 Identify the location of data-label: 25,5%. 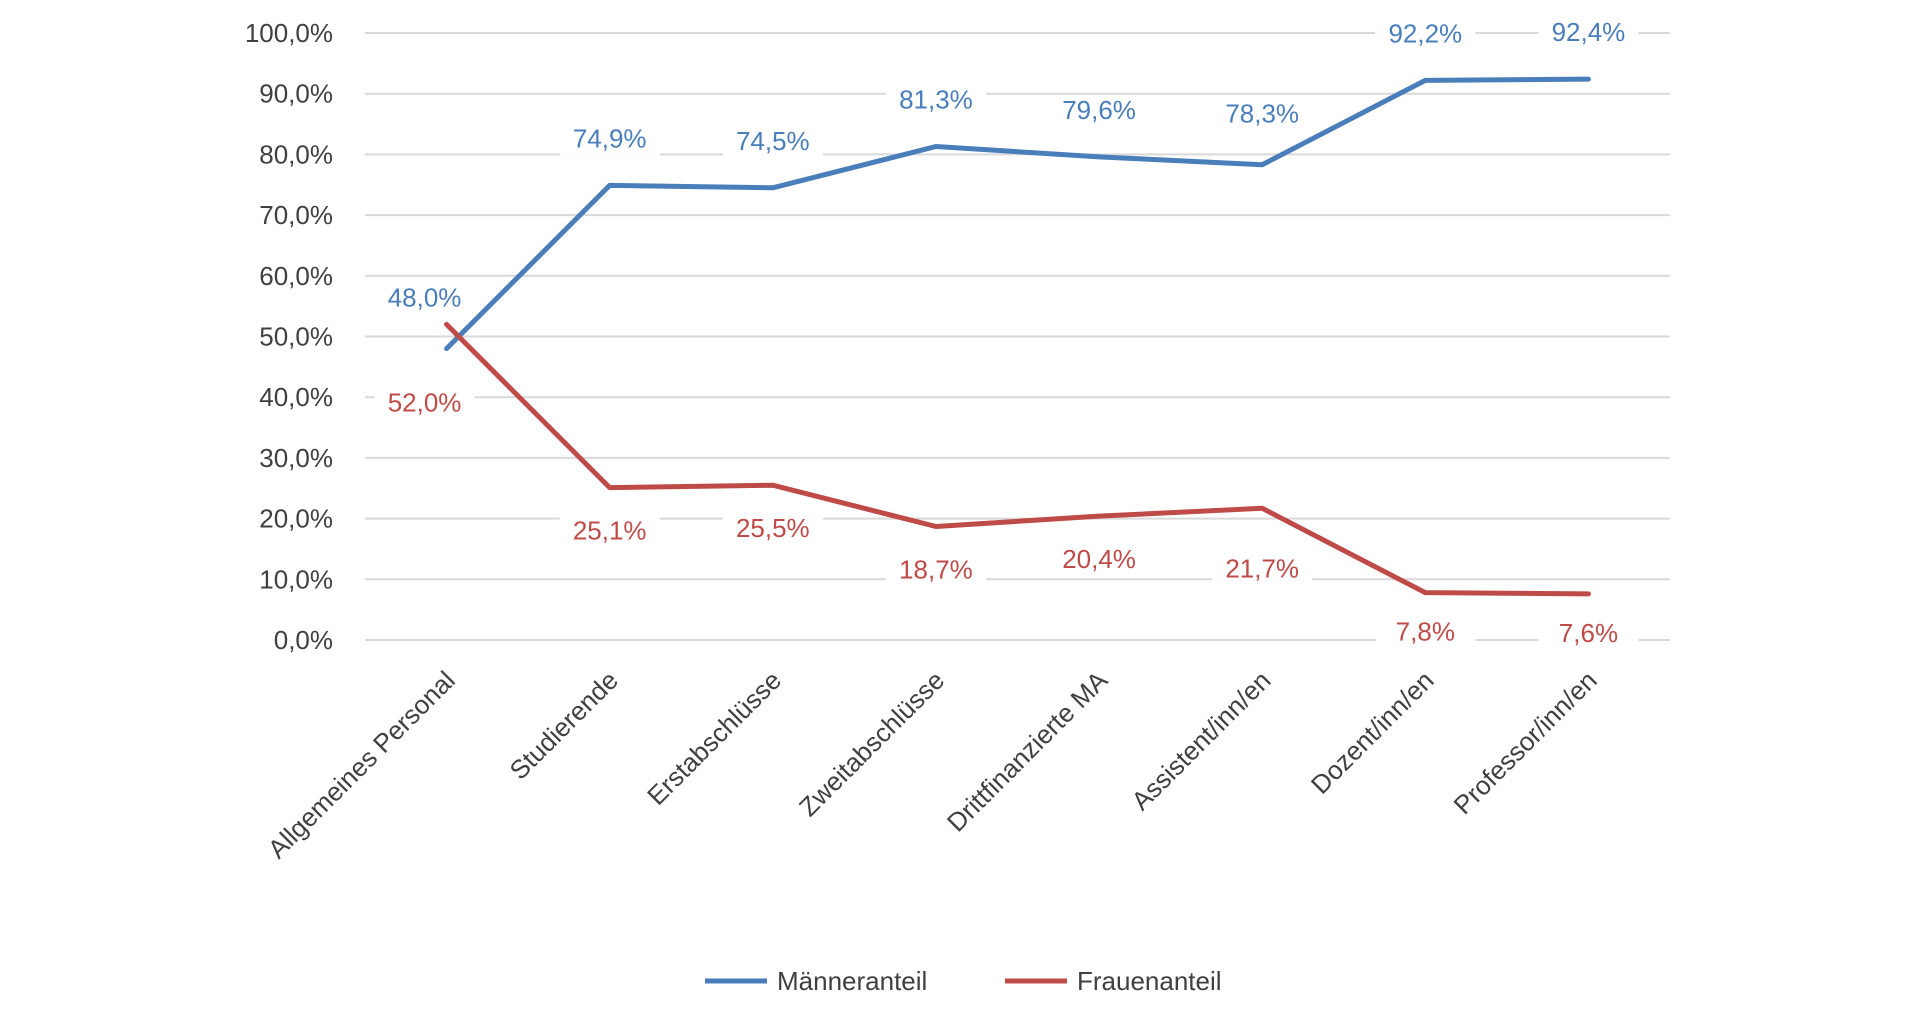
(773, 528).